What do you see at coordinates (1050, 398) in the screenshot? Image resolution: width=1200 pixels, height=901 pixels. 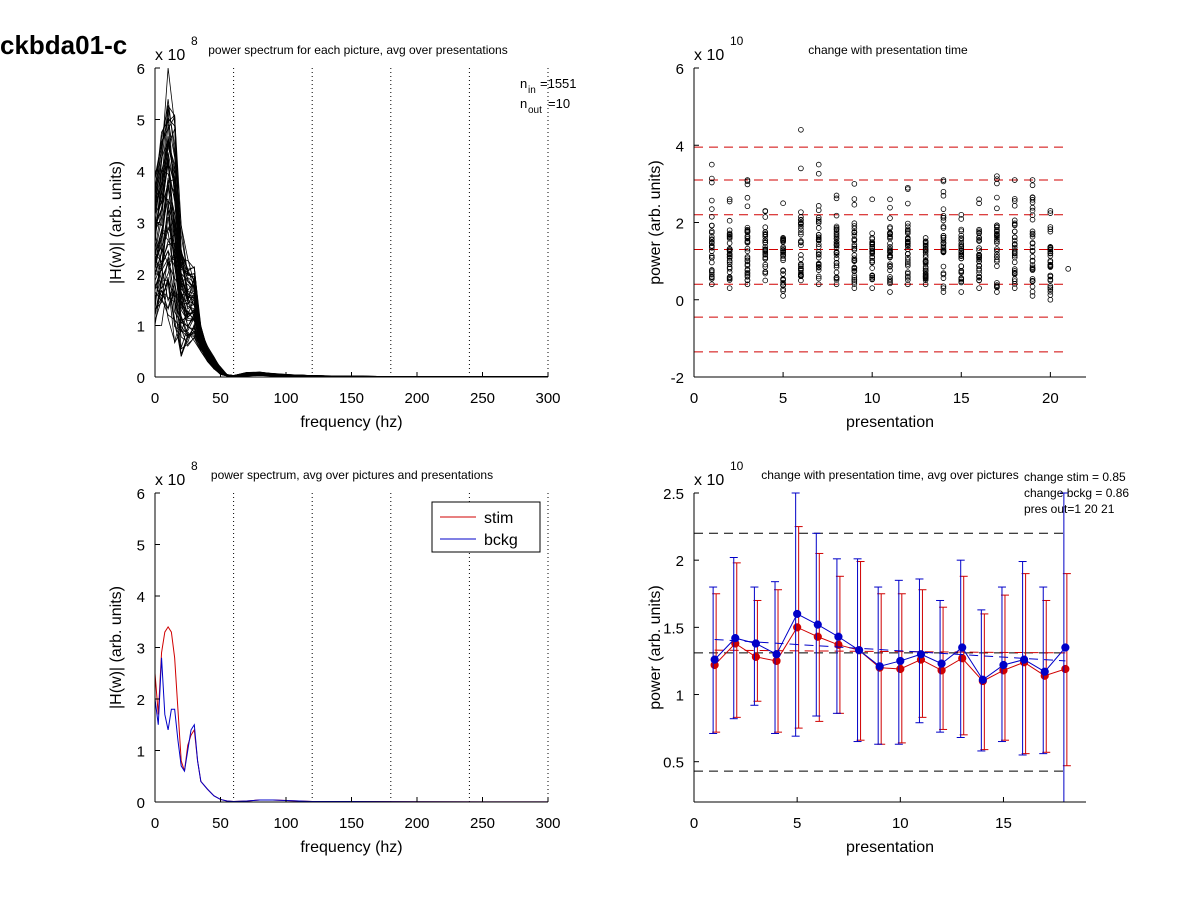 I see `x-tick-label: 20` at bounding box center [1050, 398].